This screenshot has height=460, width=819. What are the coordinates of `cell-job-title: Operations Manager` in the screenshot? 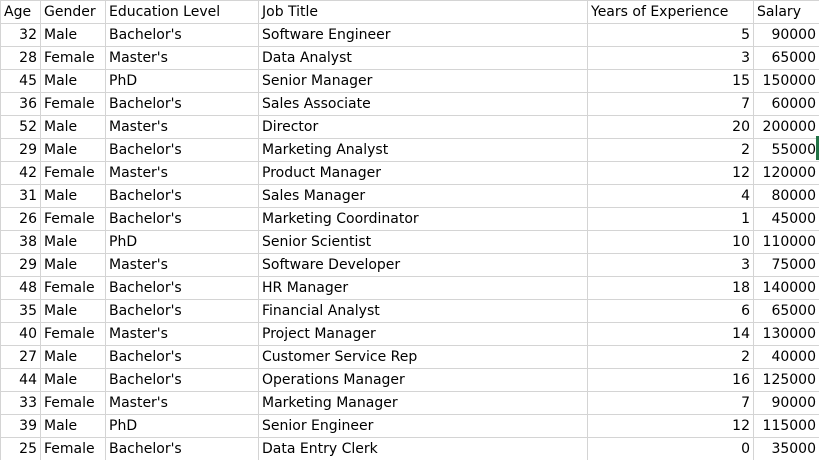 It's located at (423, 380).